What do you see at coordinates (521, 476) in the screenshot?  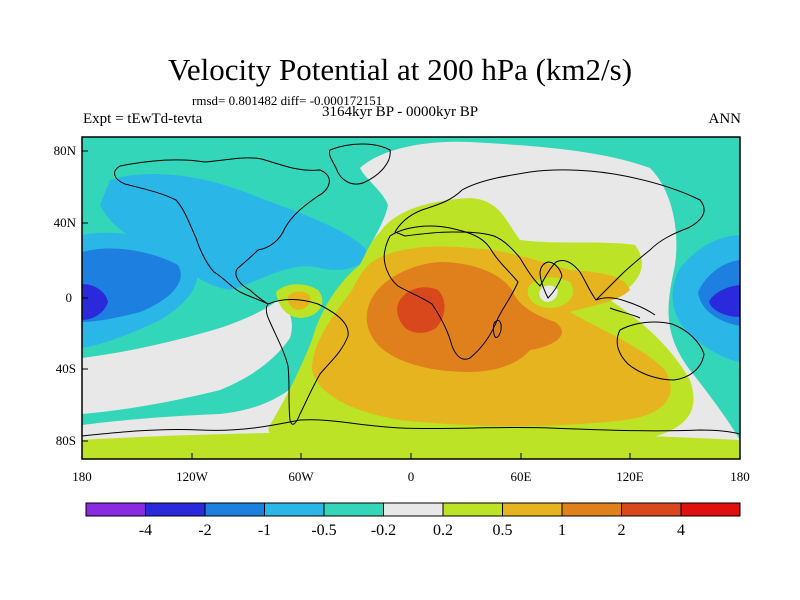 I see `x-tick-label-4: 60E` at bounding box center [521, 476].